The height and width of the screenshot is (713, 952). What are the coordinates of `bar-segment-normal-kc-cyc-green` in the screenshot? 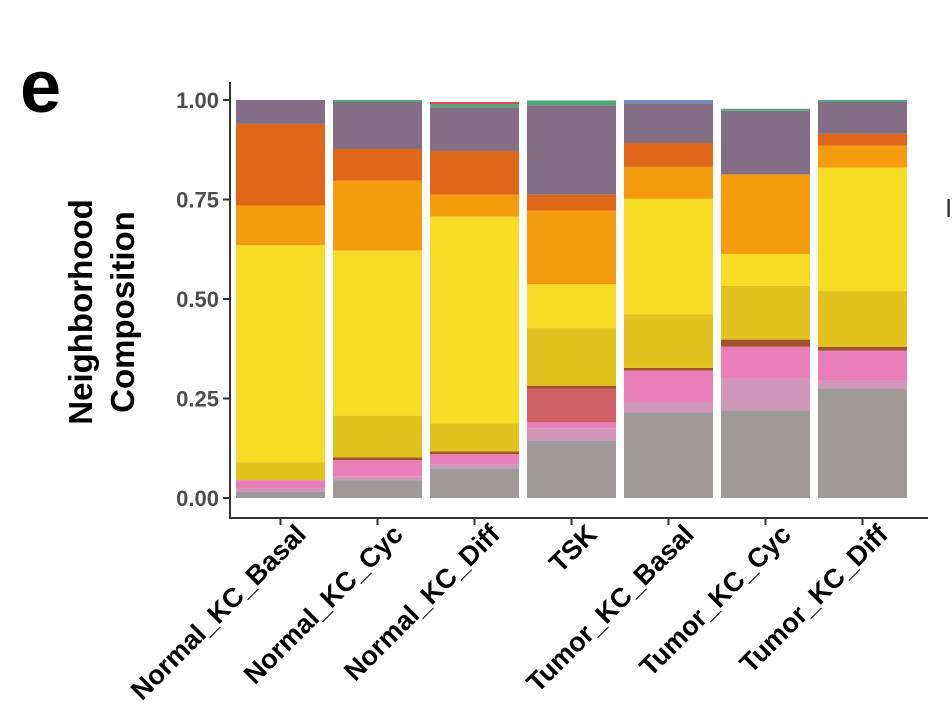 It's located at (377, 101).